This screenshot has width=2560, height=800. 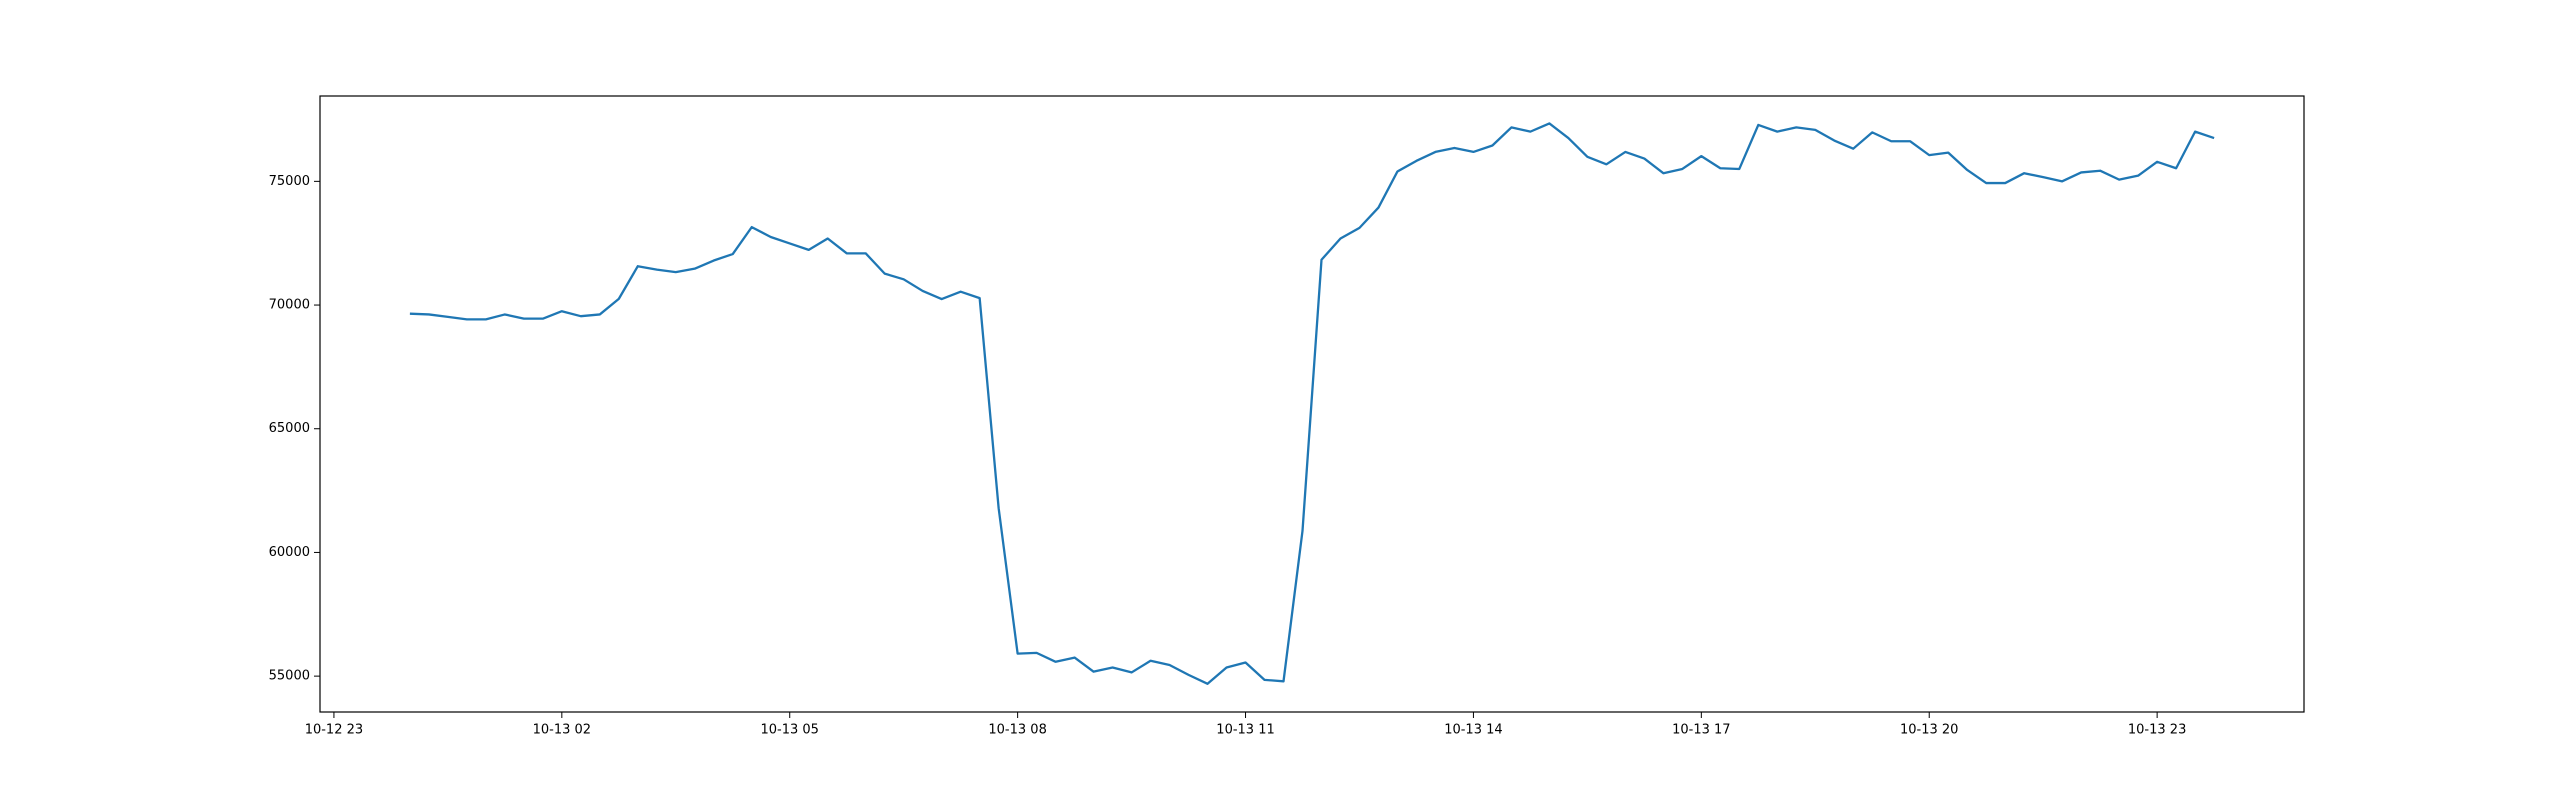 What do you see at coordinates (1929, 730) in the screenshot?
I see `x-tick-label: 10-13 20` at bounding box center [1929, 730].